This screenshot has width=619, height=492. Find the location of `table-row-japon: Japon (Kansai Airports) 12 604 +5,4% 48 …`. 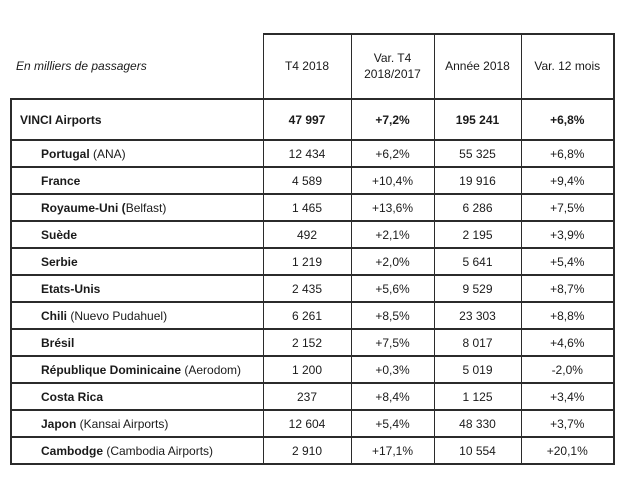

table-row-japon: Japon (Kansai Airports) 12 604 +5,4% 48 … is located at coordinates (312, 423).